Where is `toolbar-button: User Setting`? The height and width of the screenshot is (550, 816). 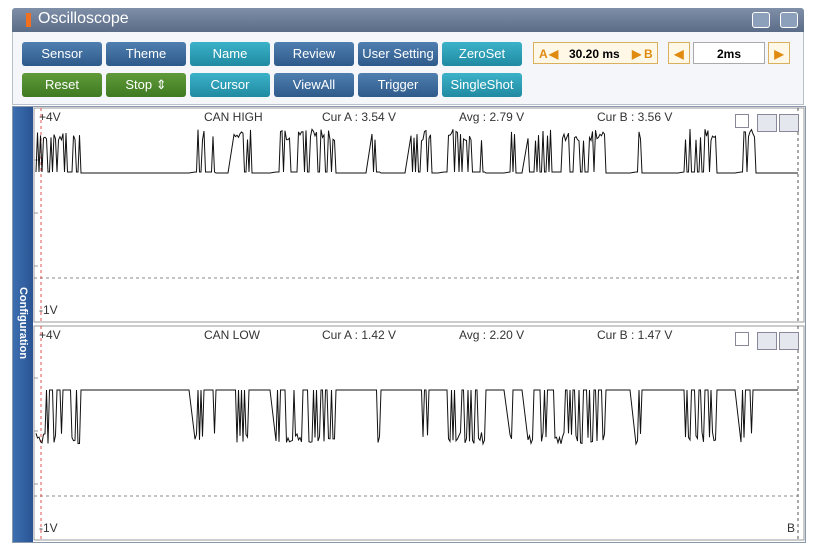
toolbar-button: User Setting is located at coordinates (398, 54).